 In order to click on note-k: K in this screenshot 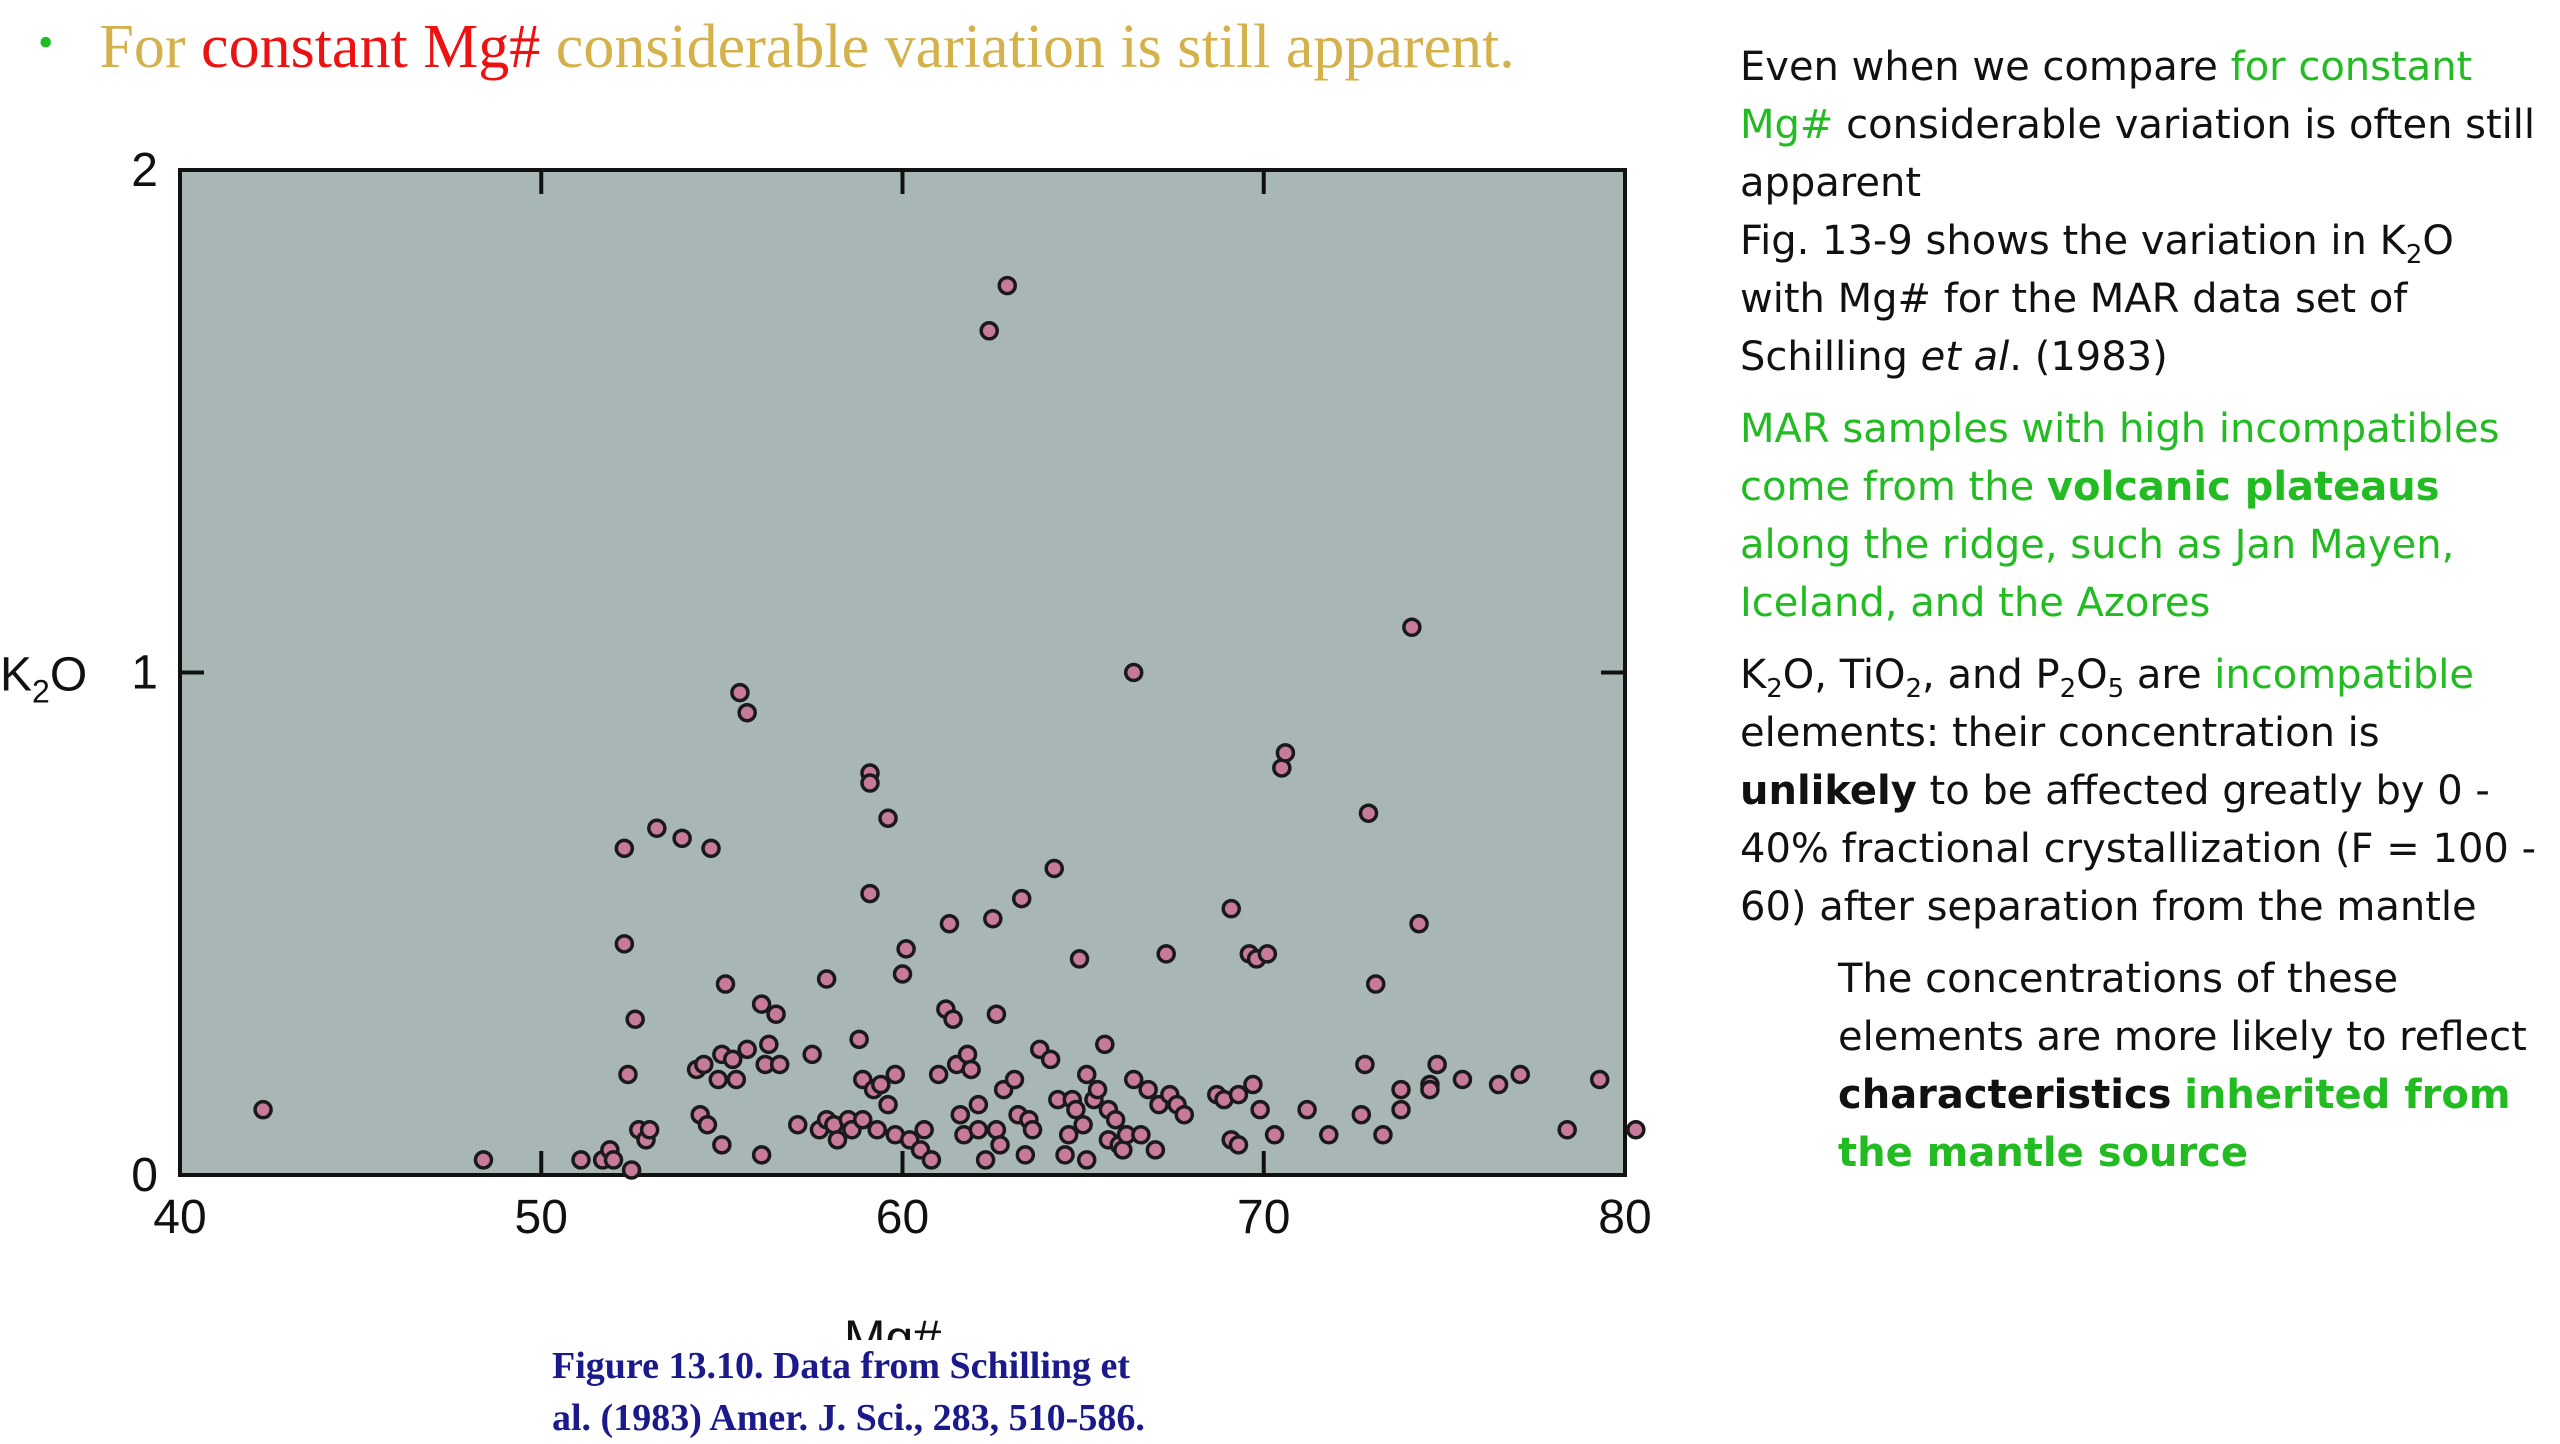, I will do `click(1753, 675)`.